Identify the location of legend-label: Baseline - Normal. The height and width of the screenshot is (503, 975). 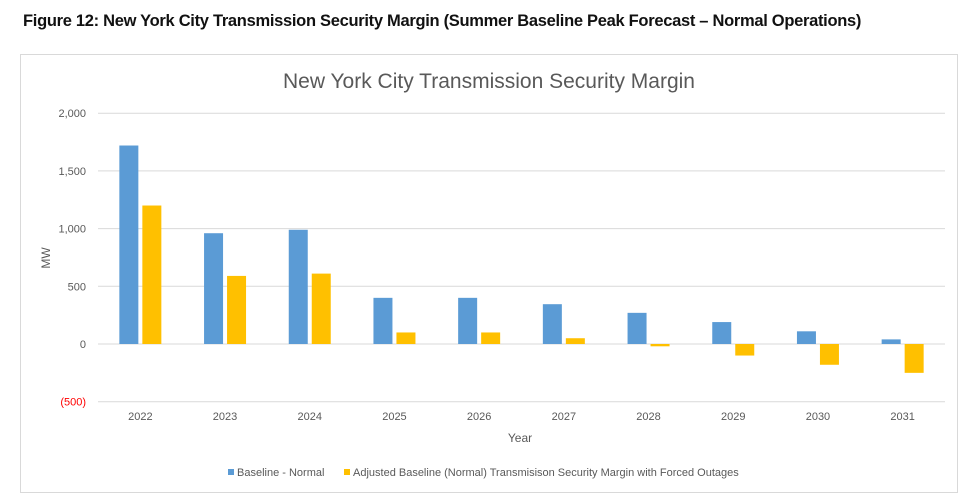
(280, 473).